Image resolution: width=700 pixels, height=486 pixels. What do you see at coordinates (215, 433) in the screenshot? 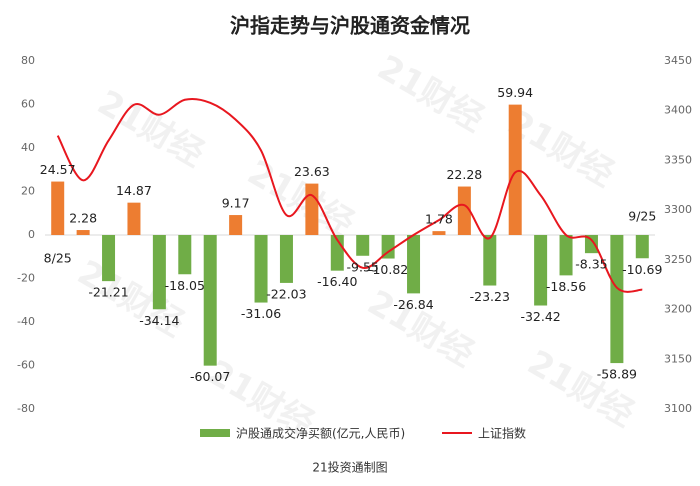
I see `legend-swatch` at bounding box center [215, 433].